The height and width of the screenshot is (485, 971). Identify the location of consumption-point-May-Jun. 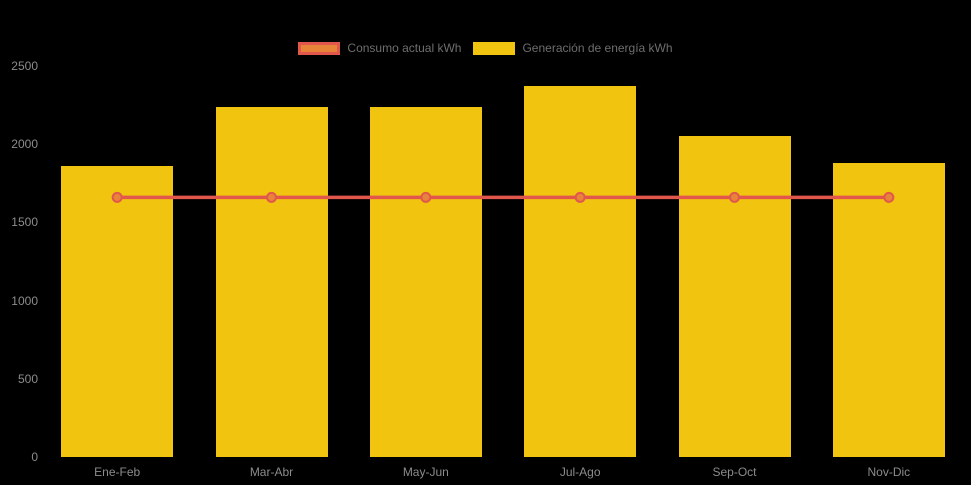
(426, 197).